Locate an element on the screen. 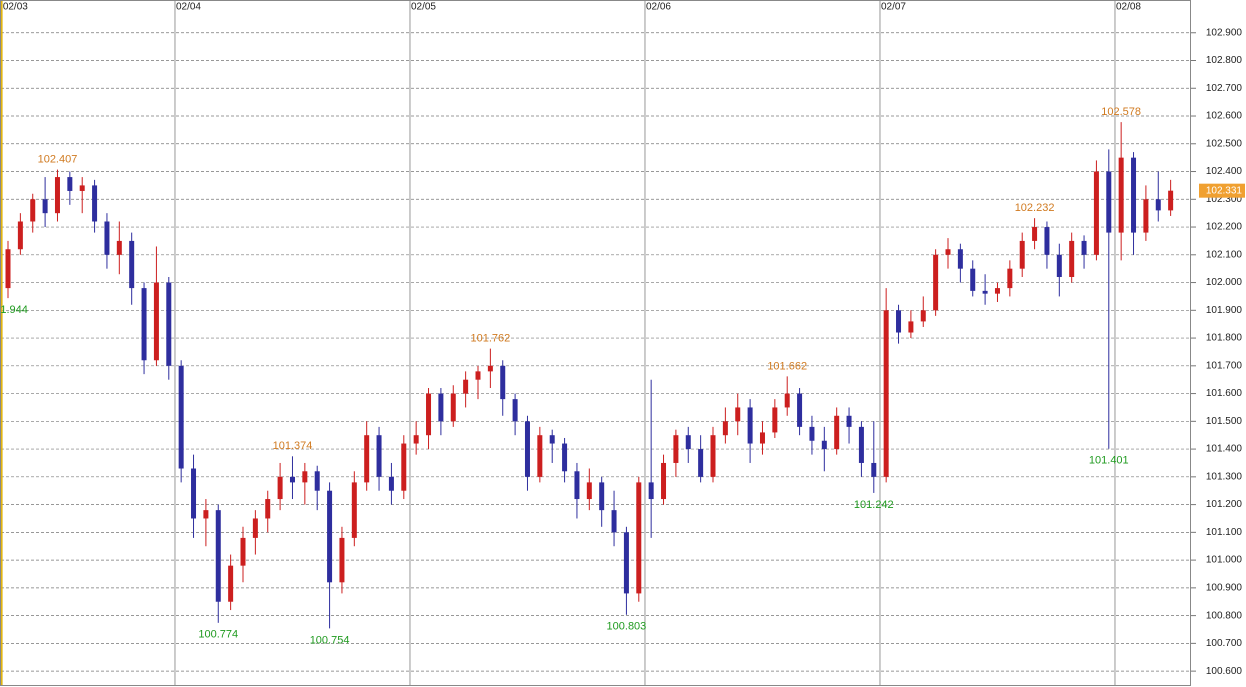 This screenshot has width=1246, height=687. y-tick-label: 102.900 is located at coordinates (1224, 32).